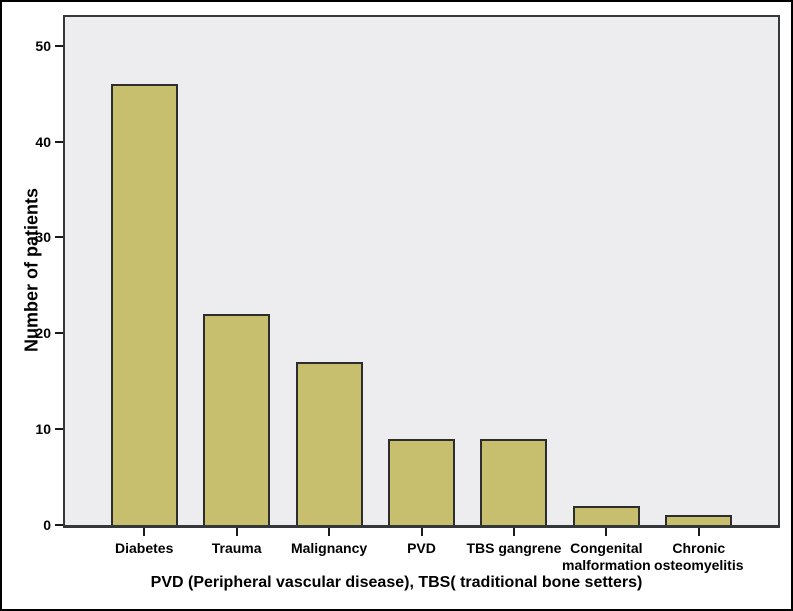 The height and width of the screenshot is (611, 793). I want to click on bar-congenital-malformation, so click(606, 515).